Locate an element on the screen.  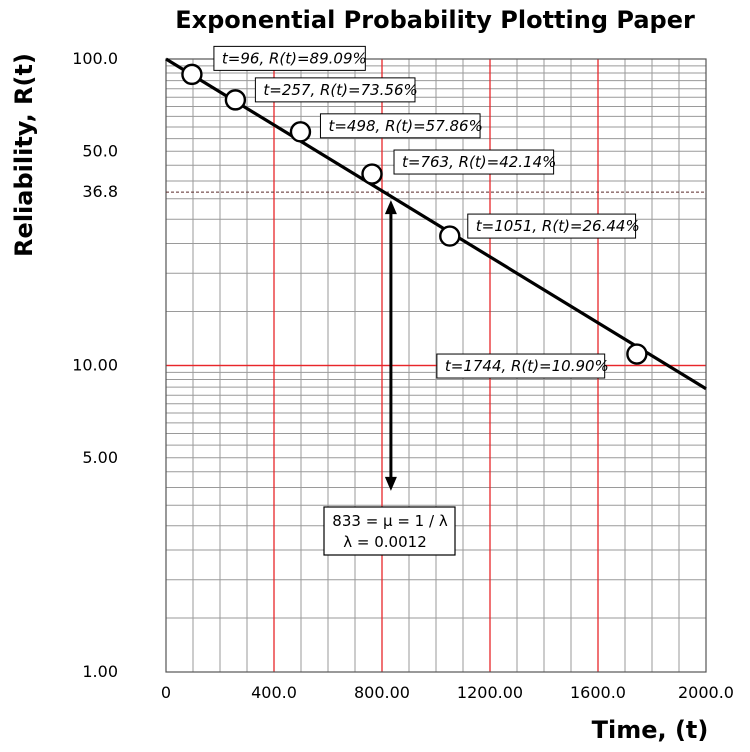
x-tick-label: 1200.00 is located at coordinates (490, 692).